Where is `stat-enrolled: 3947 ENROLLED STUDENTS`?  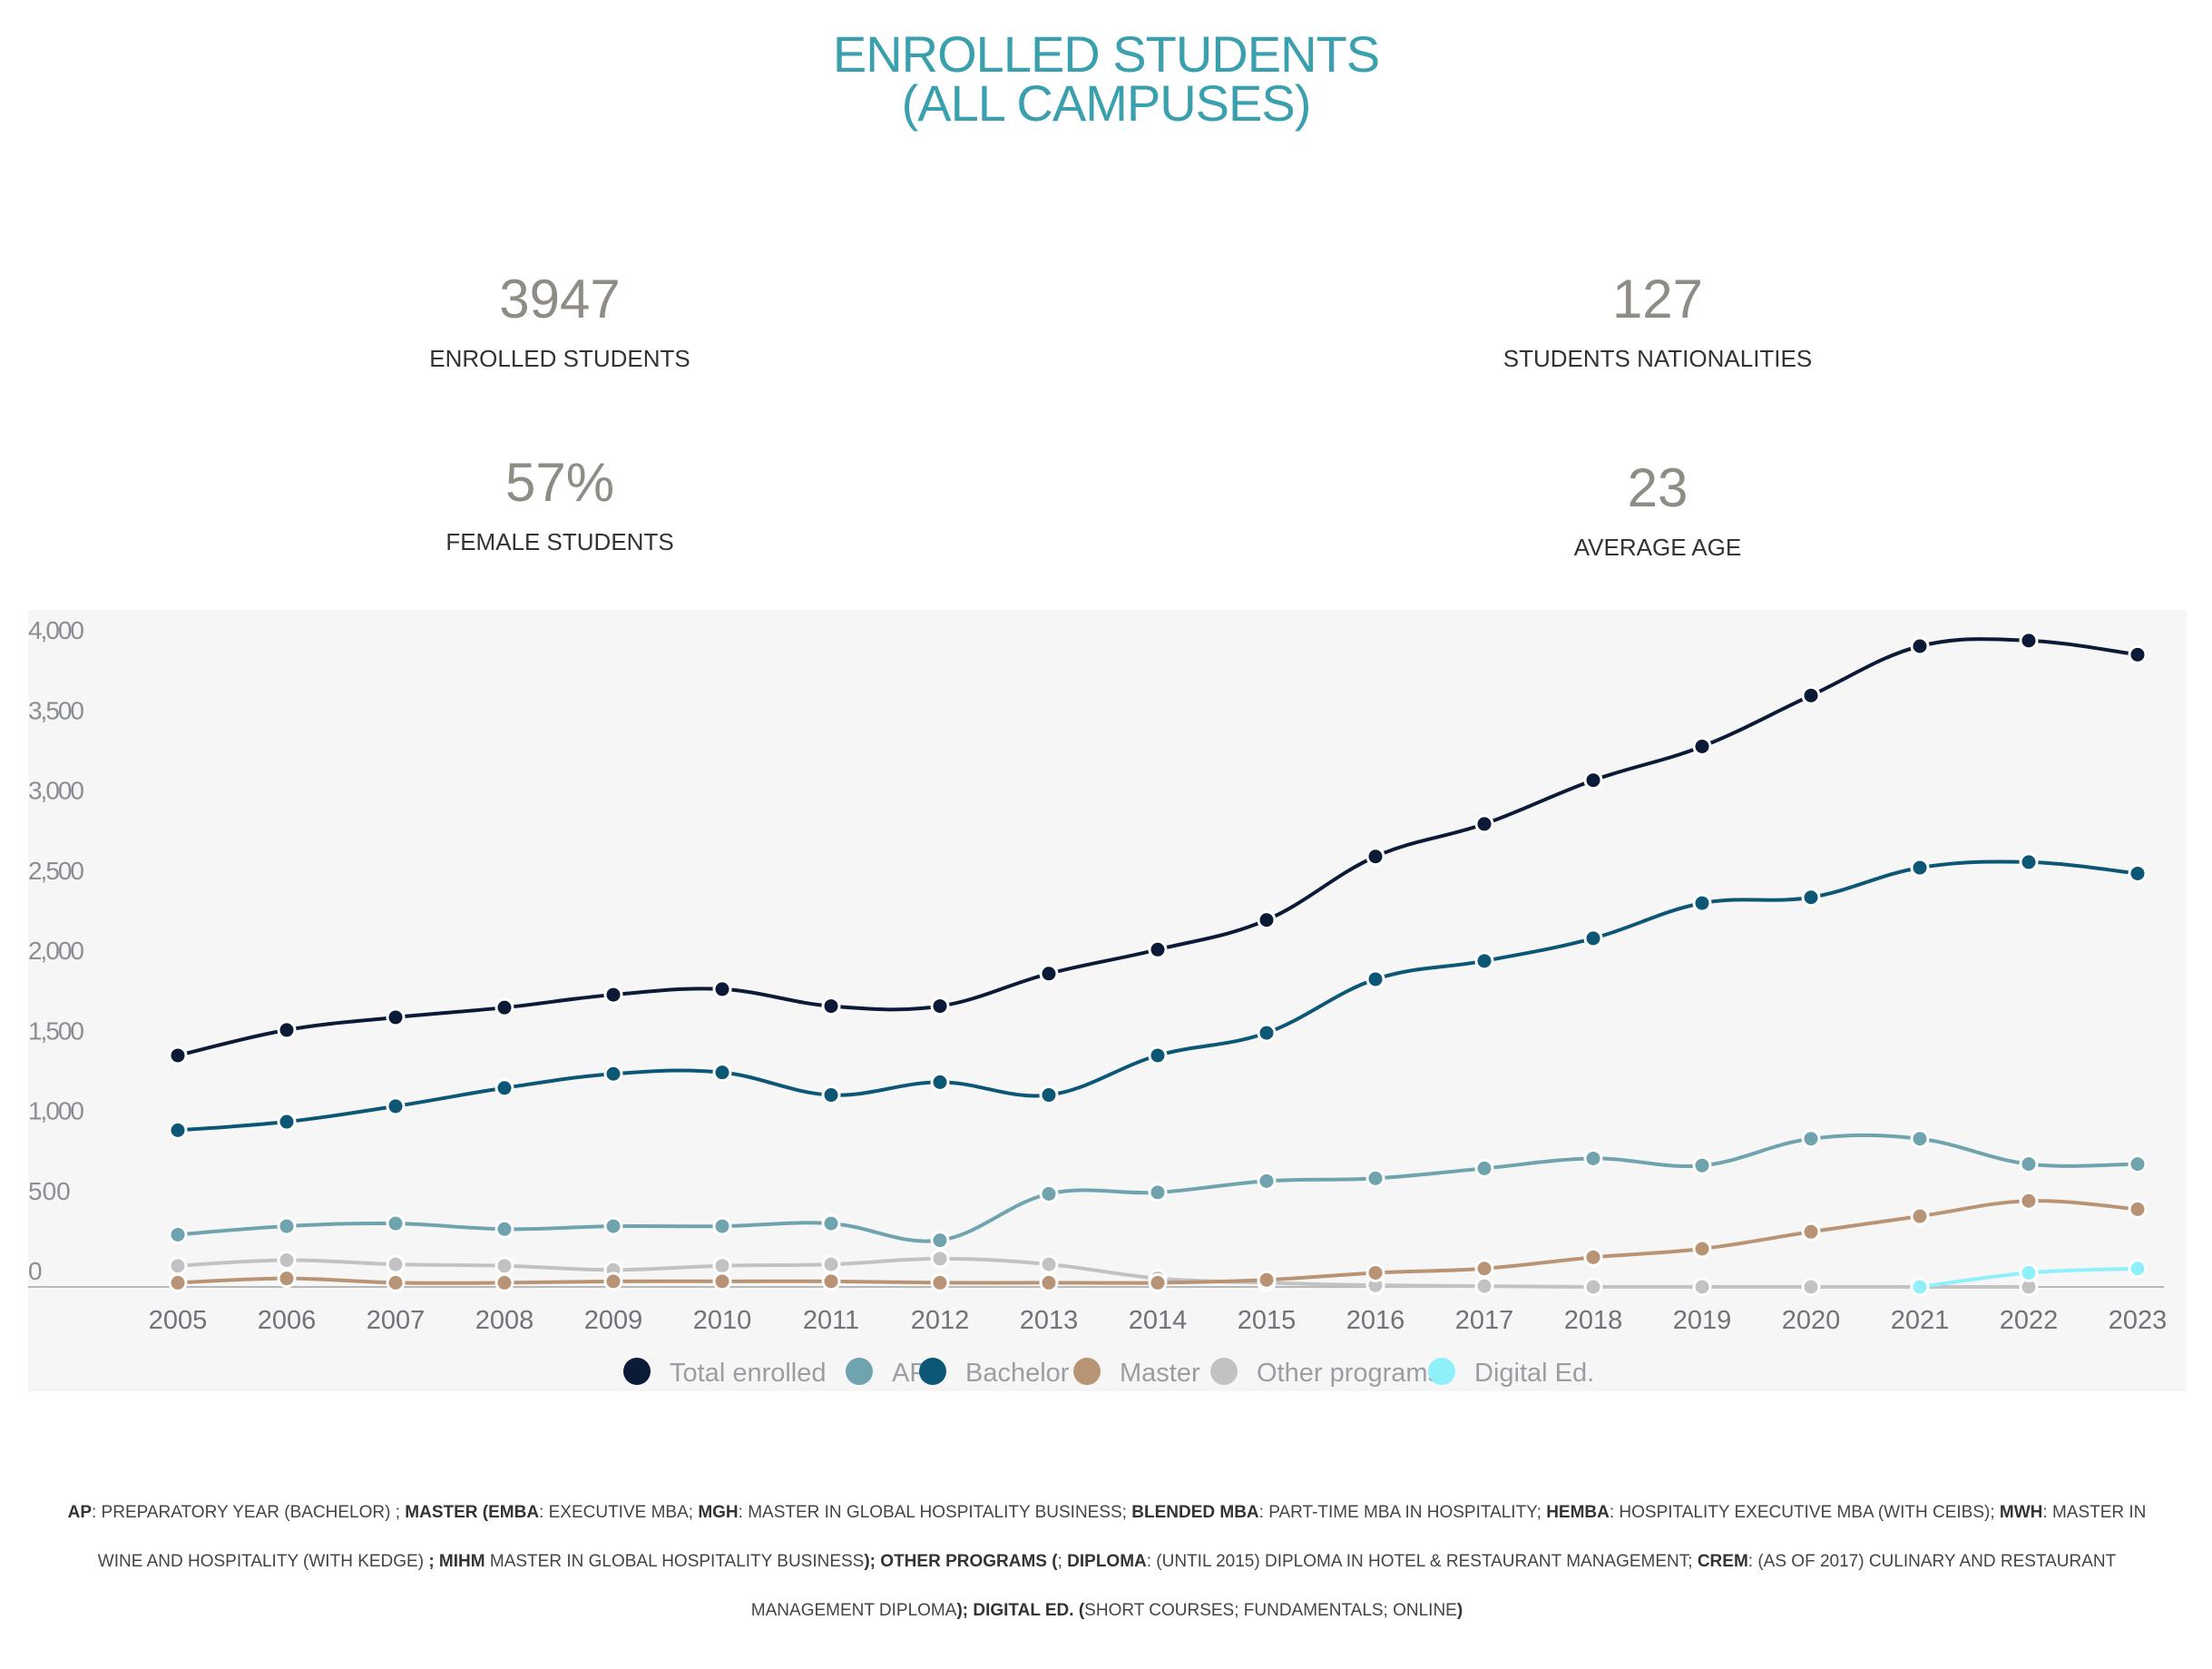 stat-enrolled: 3947 ENROLLED STUDENTS is located at coordinates (560, 322).